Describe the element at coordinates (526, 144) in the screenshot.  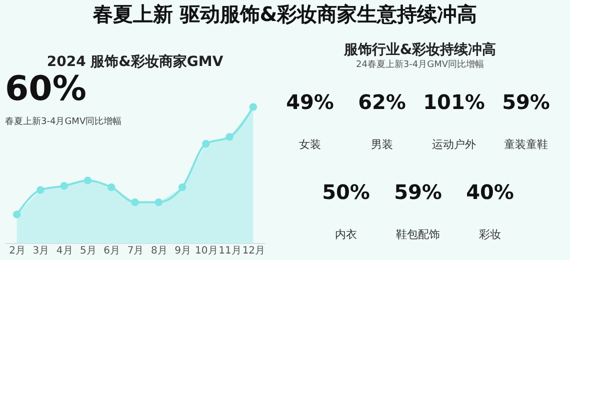
I see `category-label: 童装童鞋` at that location.